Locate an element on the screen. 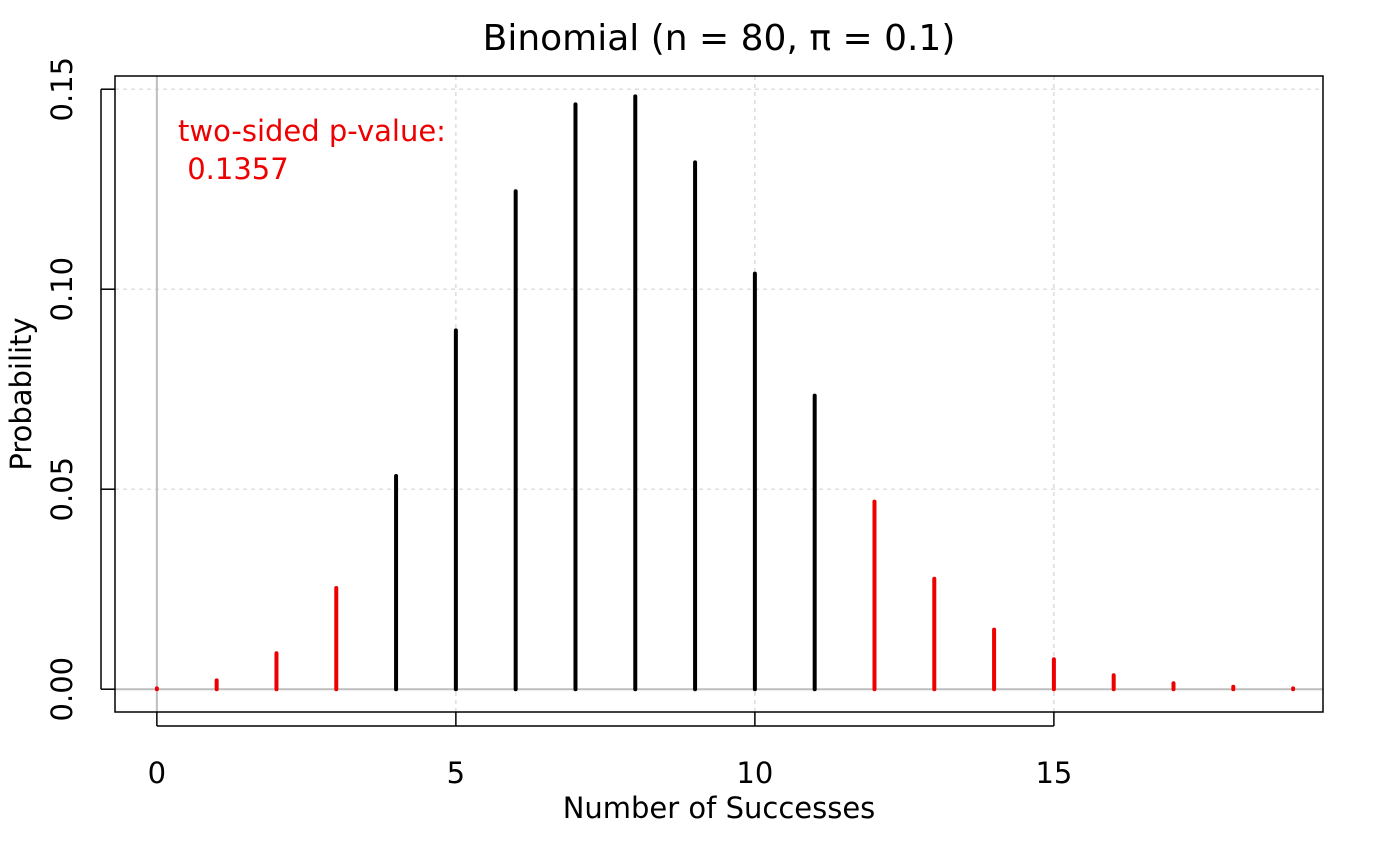 The image size is (1400, 866). p-value-number: 0.1357 is located at coordinates (233, 169).